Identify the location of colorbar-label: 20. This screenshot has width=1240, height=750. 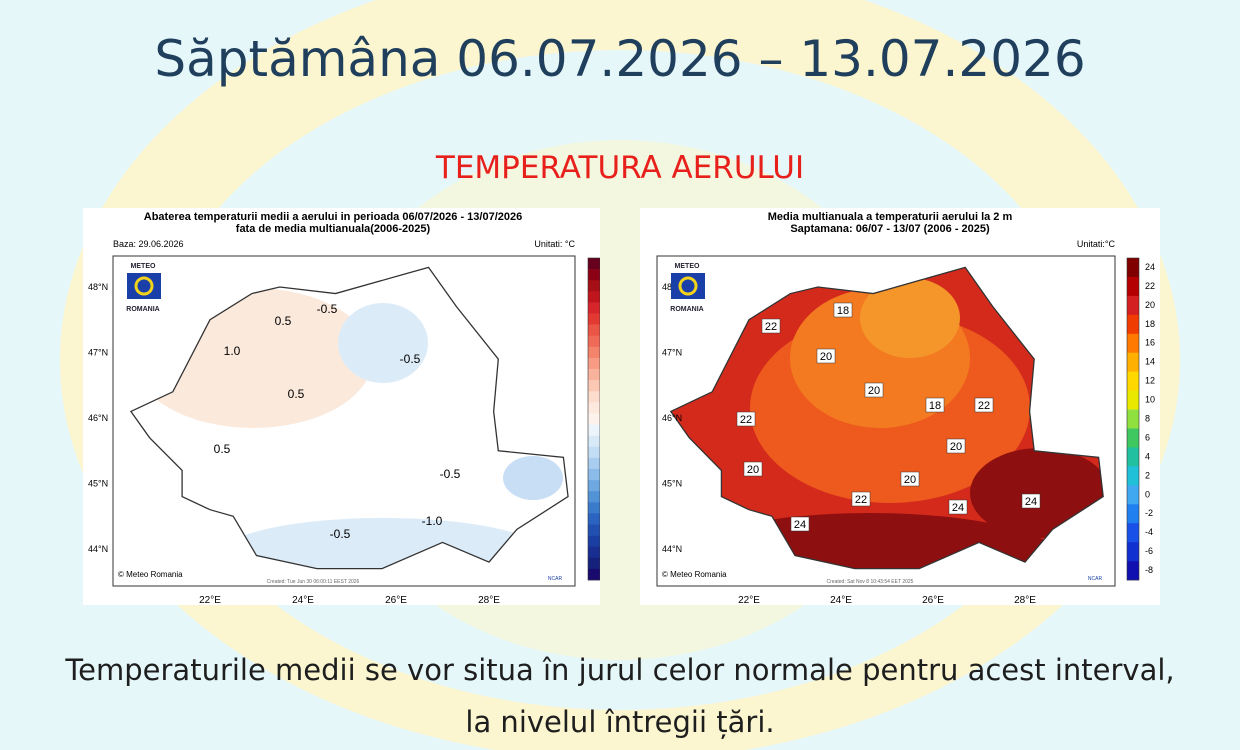
(1150, 305).